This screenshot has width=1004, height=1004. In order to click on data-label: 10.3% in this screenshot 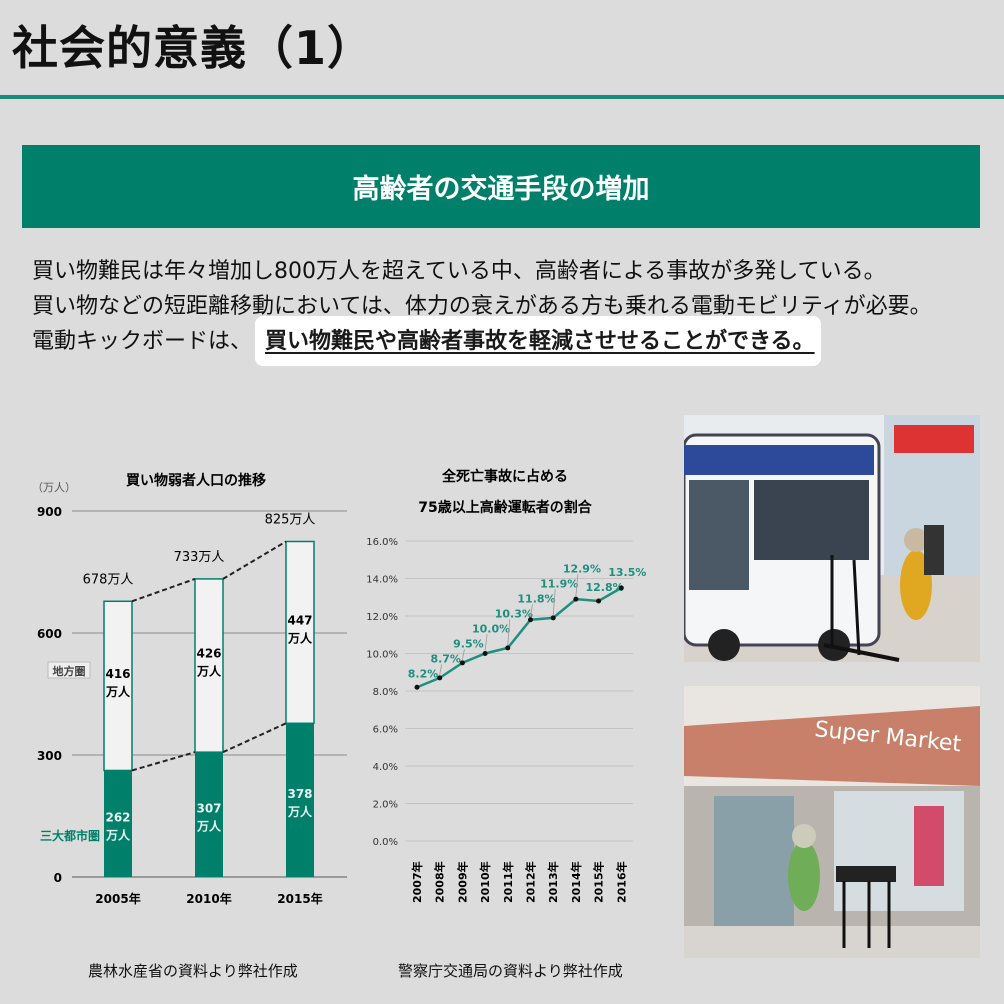, I will do `click(514, 613)`.